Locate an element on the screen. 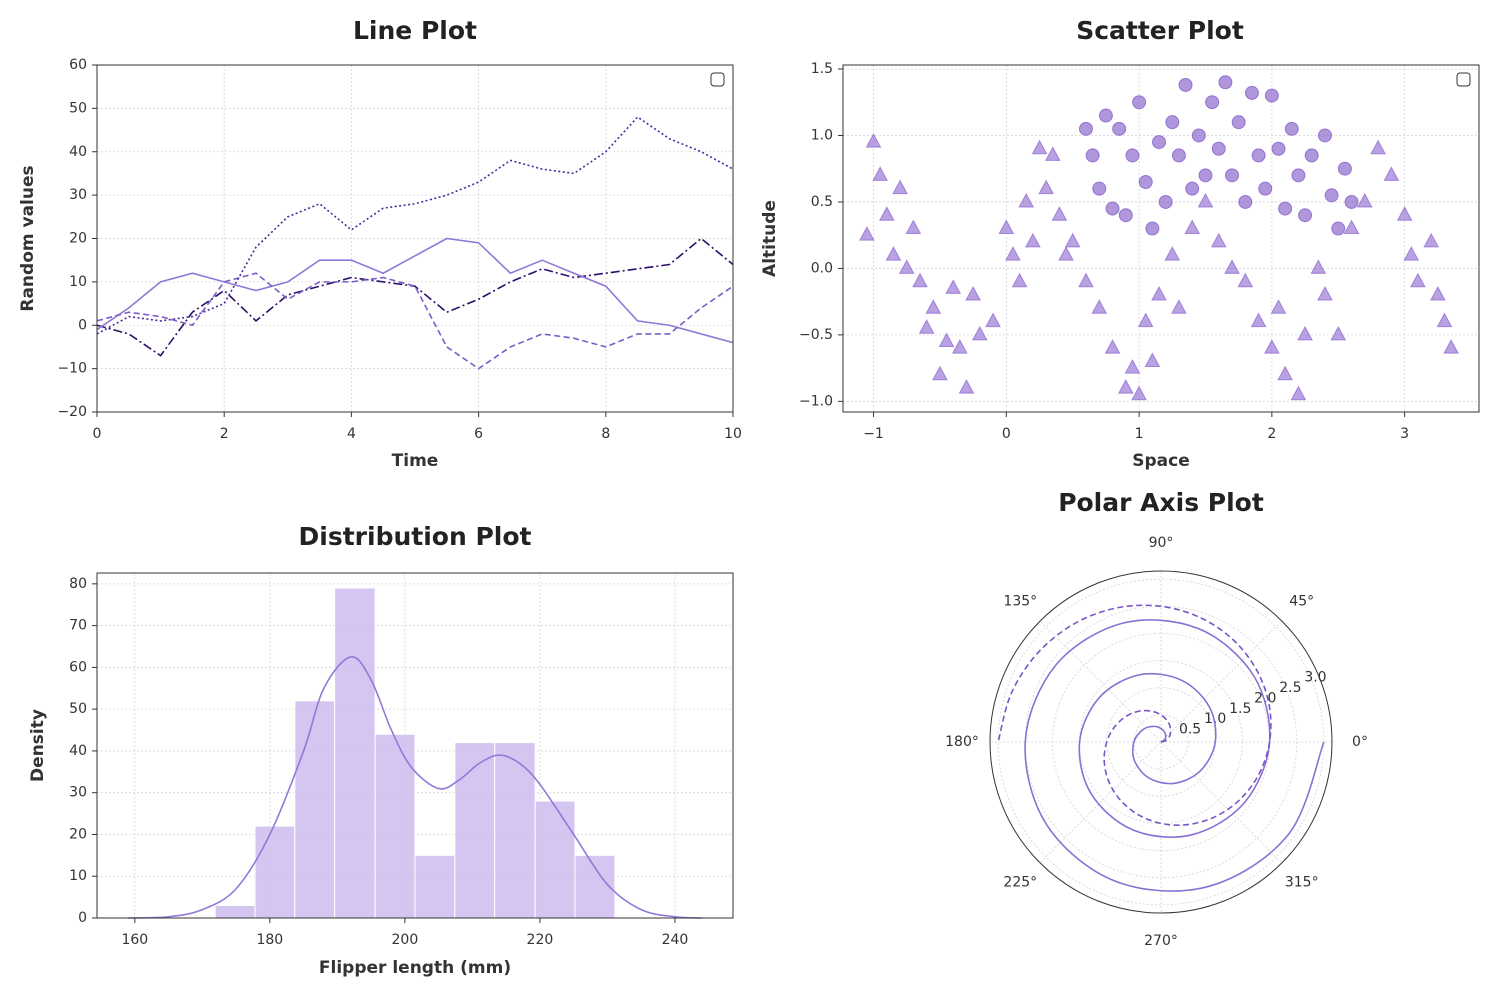 The height and width of the screenshot is (1000, 1500). x-tick-label: 240 is located at coordinates (675, 940).